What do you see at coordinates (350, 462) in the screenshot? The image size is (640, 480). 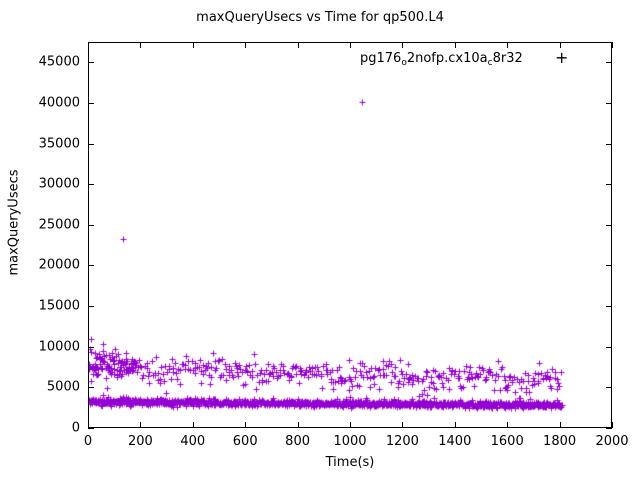 I see `x-axis-title: Time(s)` at bounding box center [350, 462].